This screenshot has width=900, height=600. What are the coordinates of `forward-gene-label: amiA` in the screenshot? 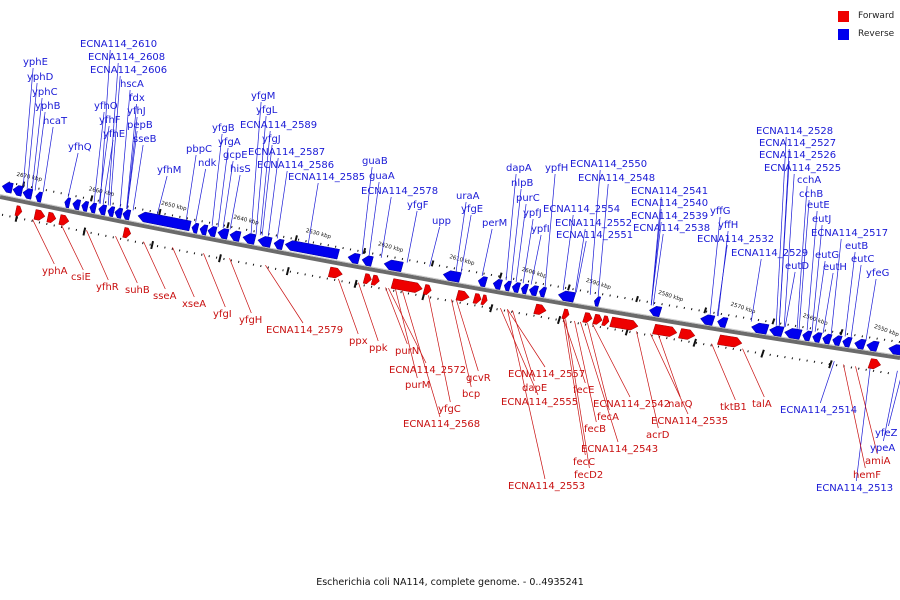 It's located at (878, 461).